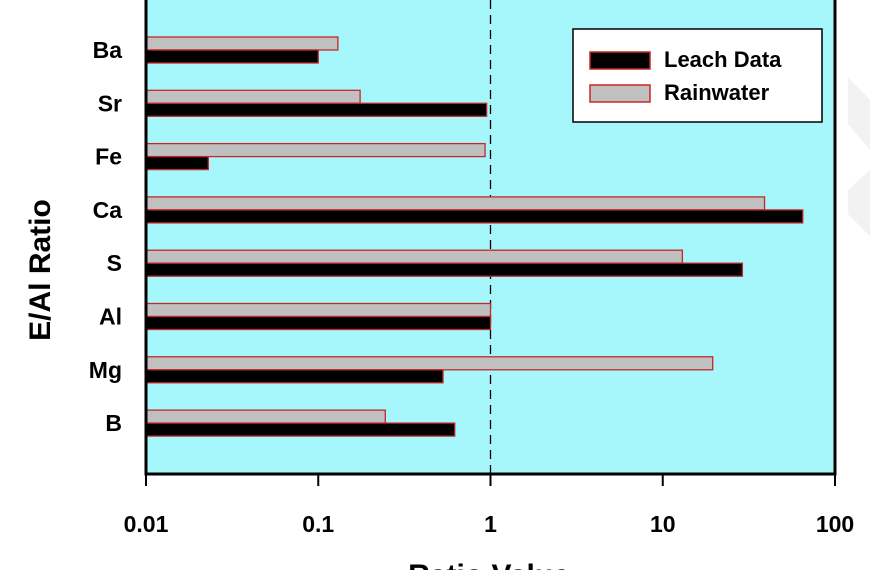  I want to click on legend-box, so click(697, 75).